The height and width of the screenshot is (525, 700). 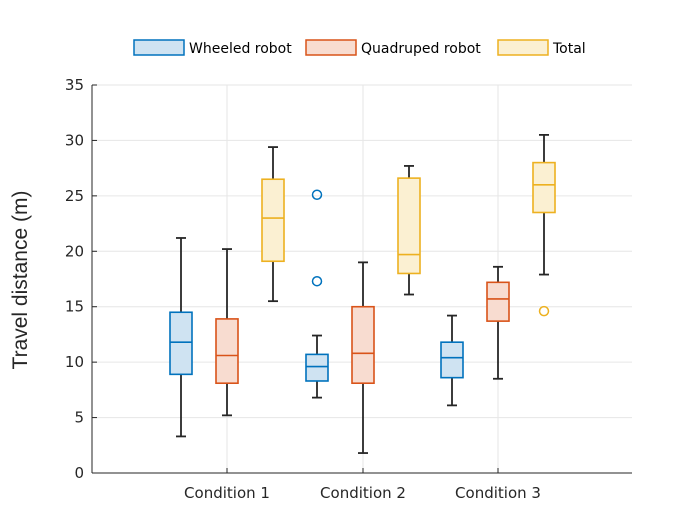 What do you see at coordinates (74, 362) in the screenshot?
I see `y-tick-label: 10` at bounding box center [74, 362].